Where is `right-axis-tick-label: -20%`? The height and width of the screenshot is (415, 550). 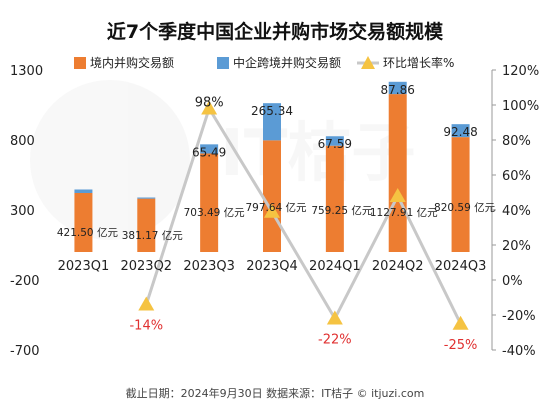 right-axis-tick-label: -20% is located at coordinates (519, 316).